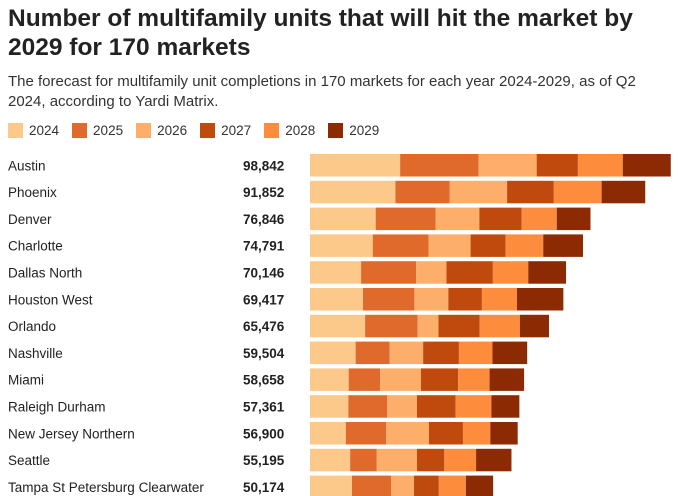  I want to click on total-label: 65,476, so click(264, 326).